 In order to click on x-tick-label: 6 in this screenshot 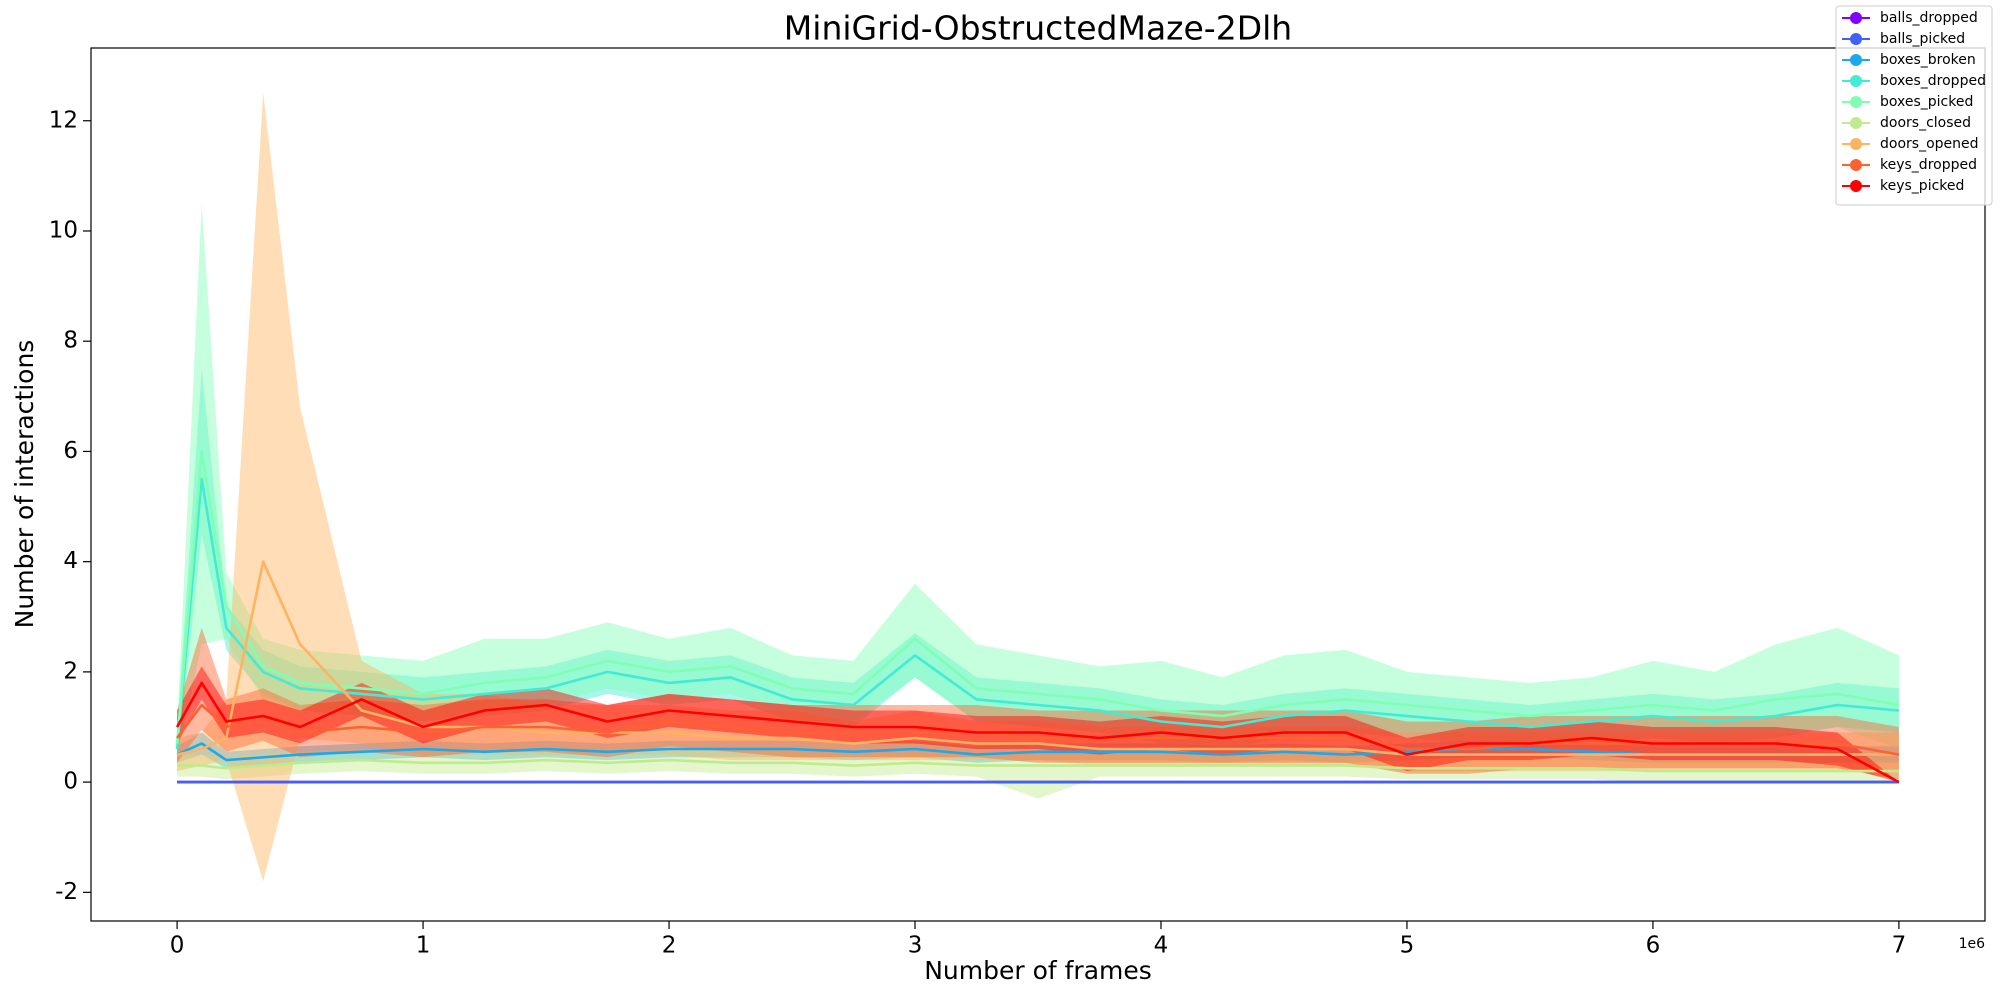, I will do `click(1653, 946)`.